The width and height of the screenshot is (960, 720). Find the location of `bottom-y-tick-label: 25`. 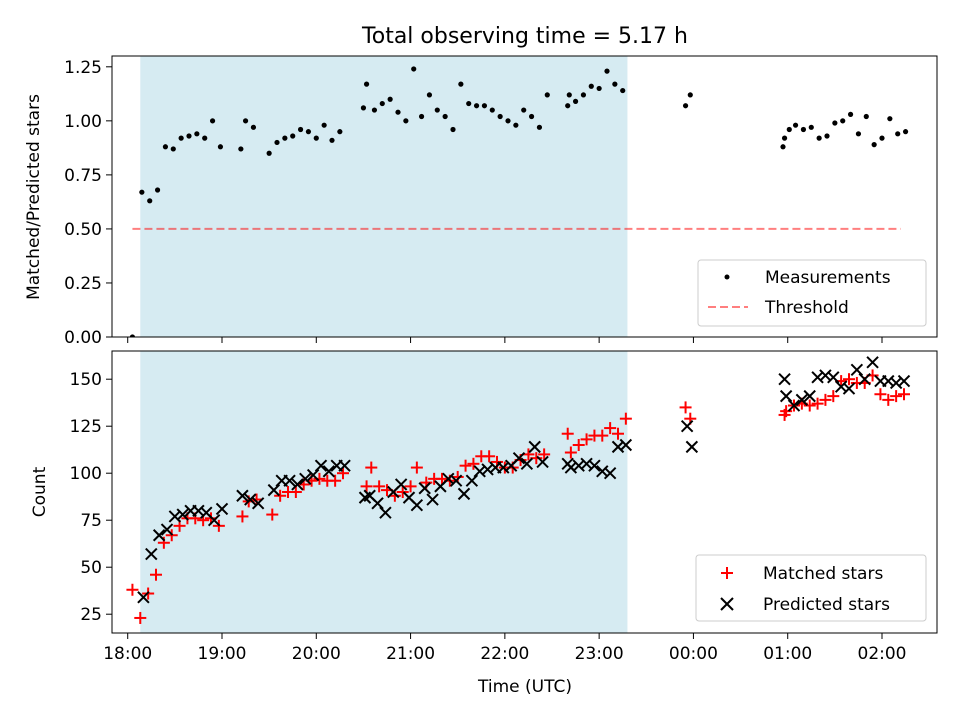

bottom-y-tick-label: 25 is located at coordinates (91, 615).